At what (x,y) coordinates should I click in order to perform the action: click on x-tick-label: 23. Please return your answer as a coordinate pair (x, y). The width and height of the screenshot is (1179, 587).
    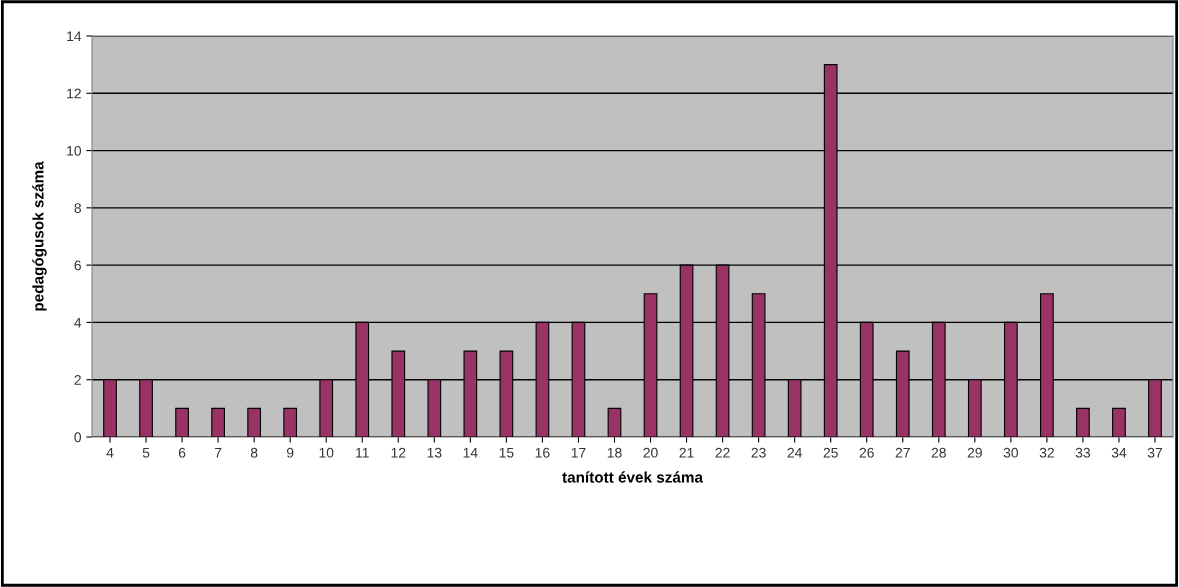
    Looking at the image, I should click on (758, 452).